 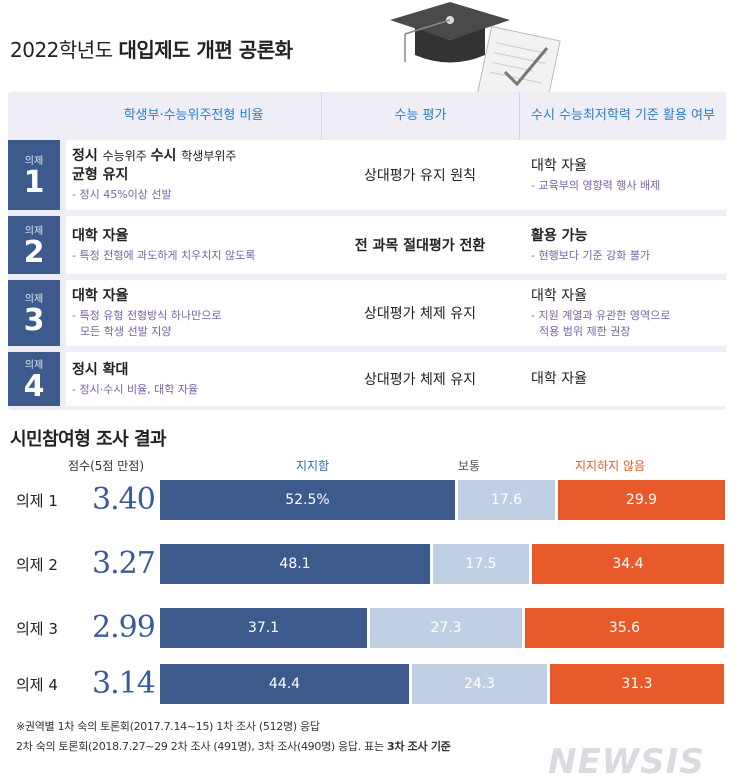 What do you see at coordinates (193, 115) in the screenshot?
I see `header-ratio: 학생부·수능위주전형 비율` at bounding box center [193, 115].